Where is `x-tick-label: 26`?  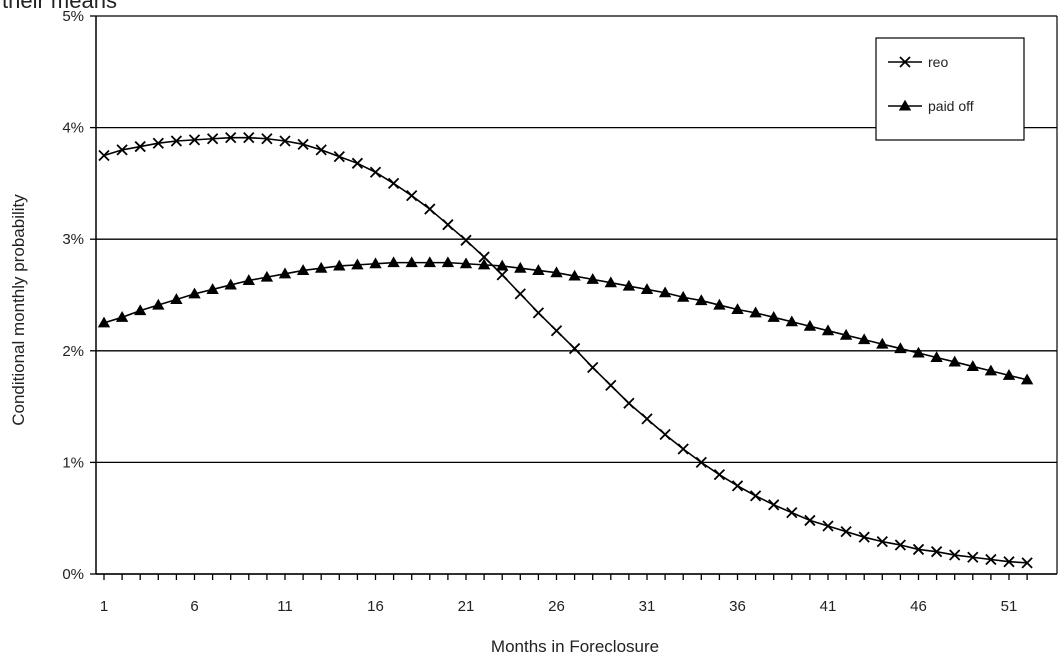
x-tick-label: 26 is located at coordinates (556, 606).